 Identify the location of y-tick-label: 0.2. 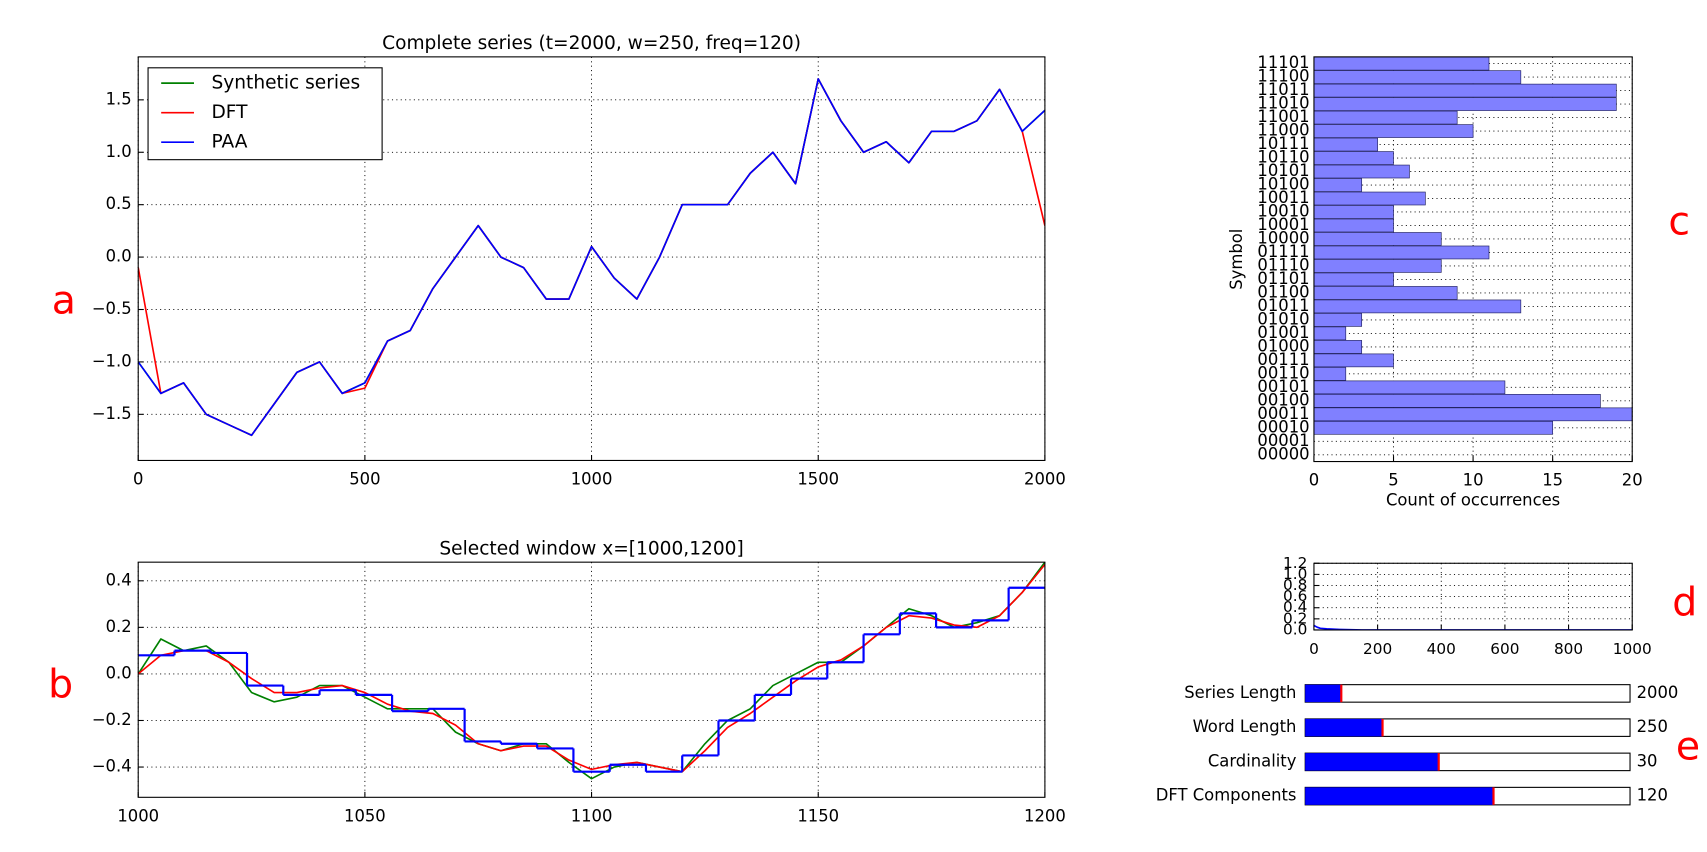
(1295, 618).